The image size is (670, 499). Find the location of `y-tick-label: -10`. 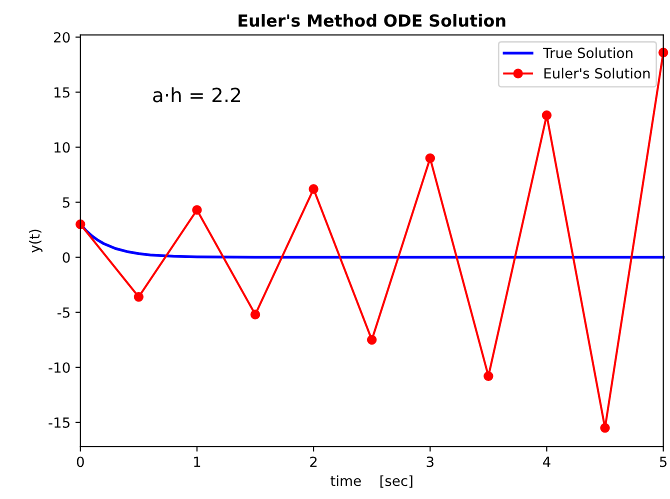

y-tick-label: -10 is located at coordinates (59, 367).